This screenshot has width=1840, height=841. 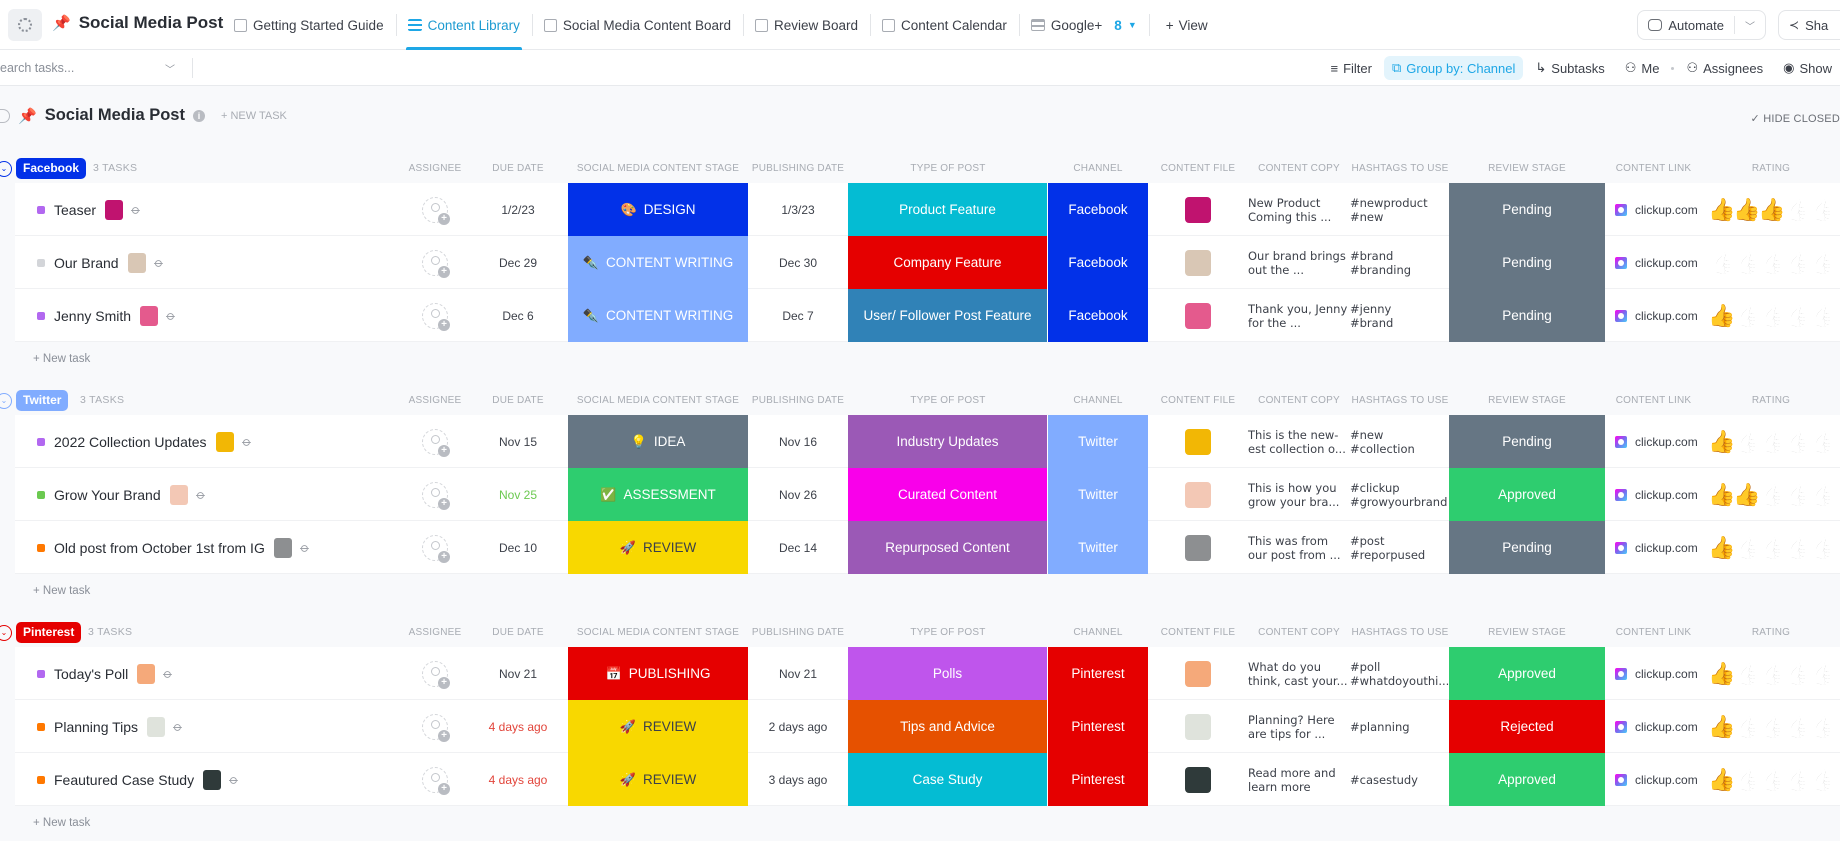 What do you see at coordinates (1400, 315) in the screenshot?
I see `hashtags-cell: #jenny #brand` at bounding box center [1400, 315].